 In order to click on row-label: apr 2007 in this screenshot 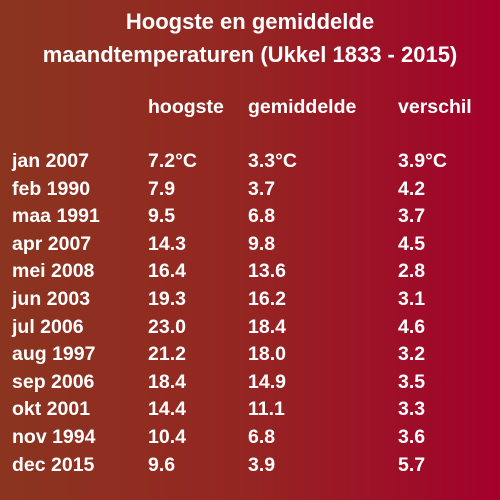, I will do `click(52, 243)`.